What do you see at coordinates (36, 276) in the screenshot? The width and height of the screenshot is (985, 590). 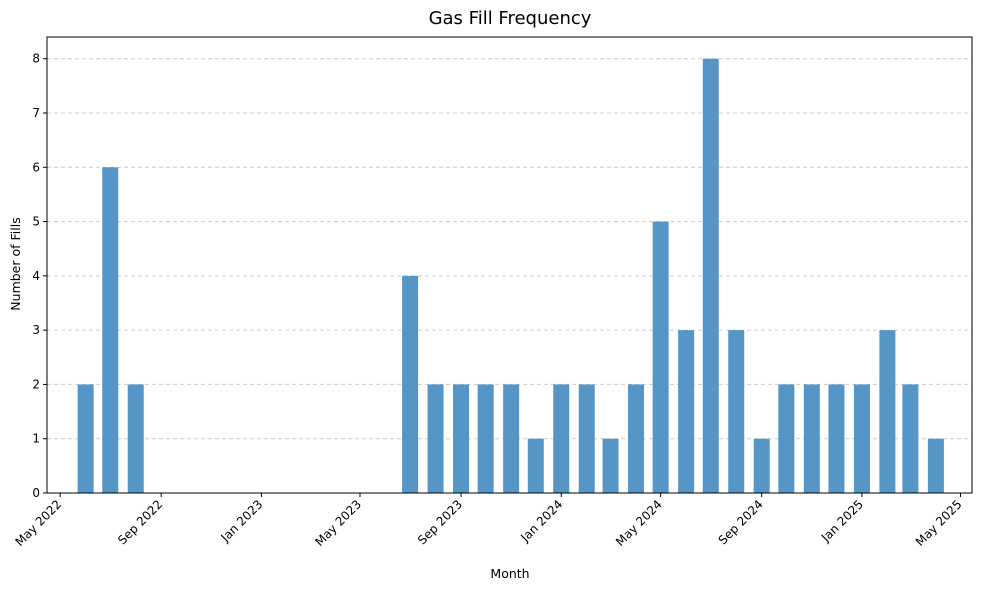 I see `y-tick-label: 4` at bounding box center [36, 276].